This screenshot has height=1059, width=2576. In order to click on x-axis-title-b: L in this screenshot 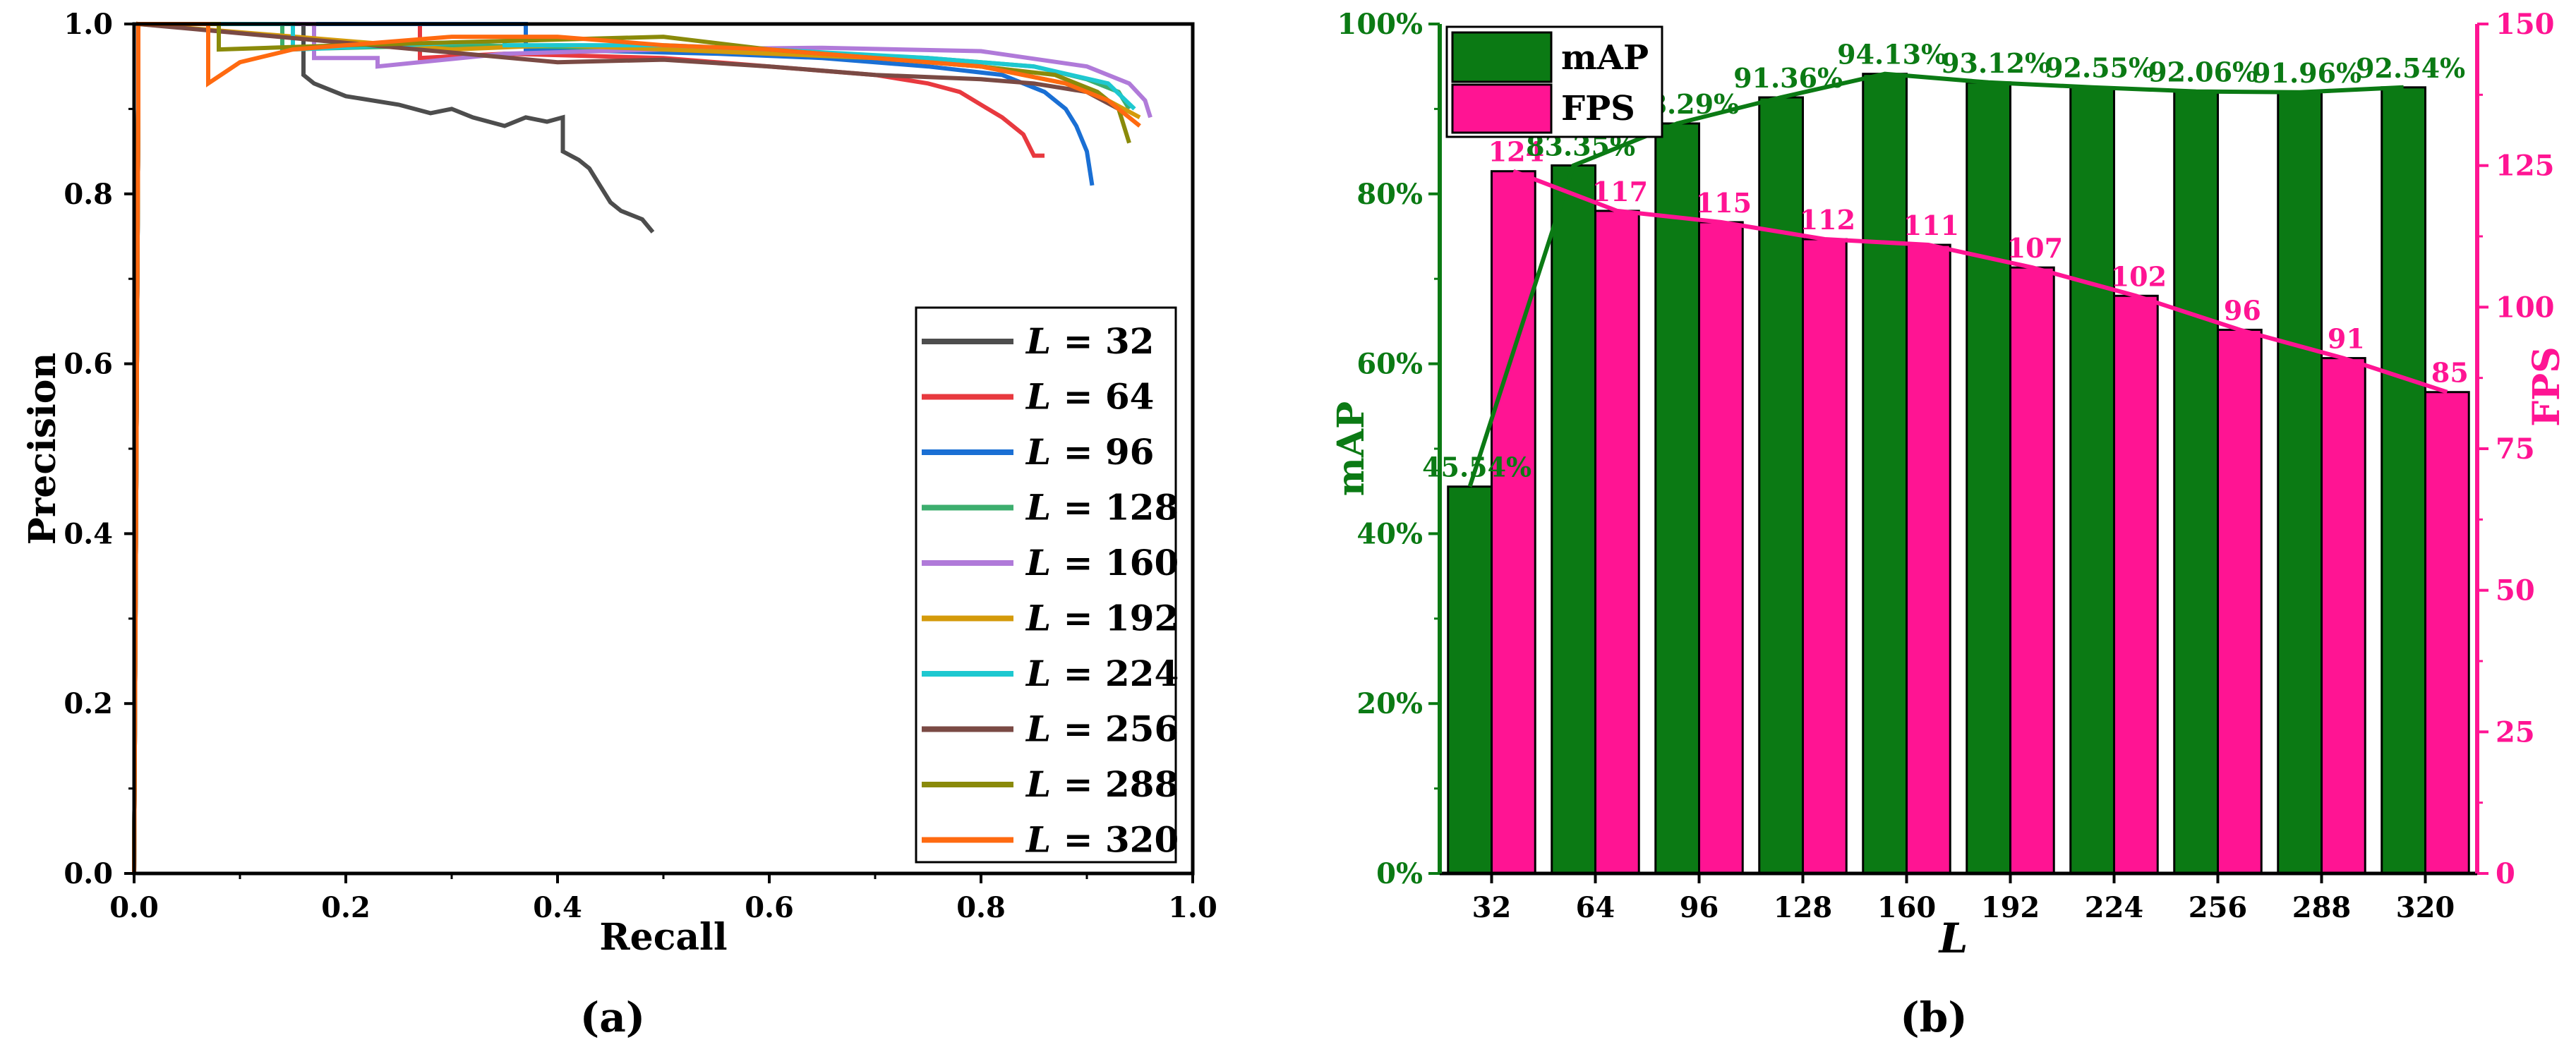, I will do `click(1953, 938)`.